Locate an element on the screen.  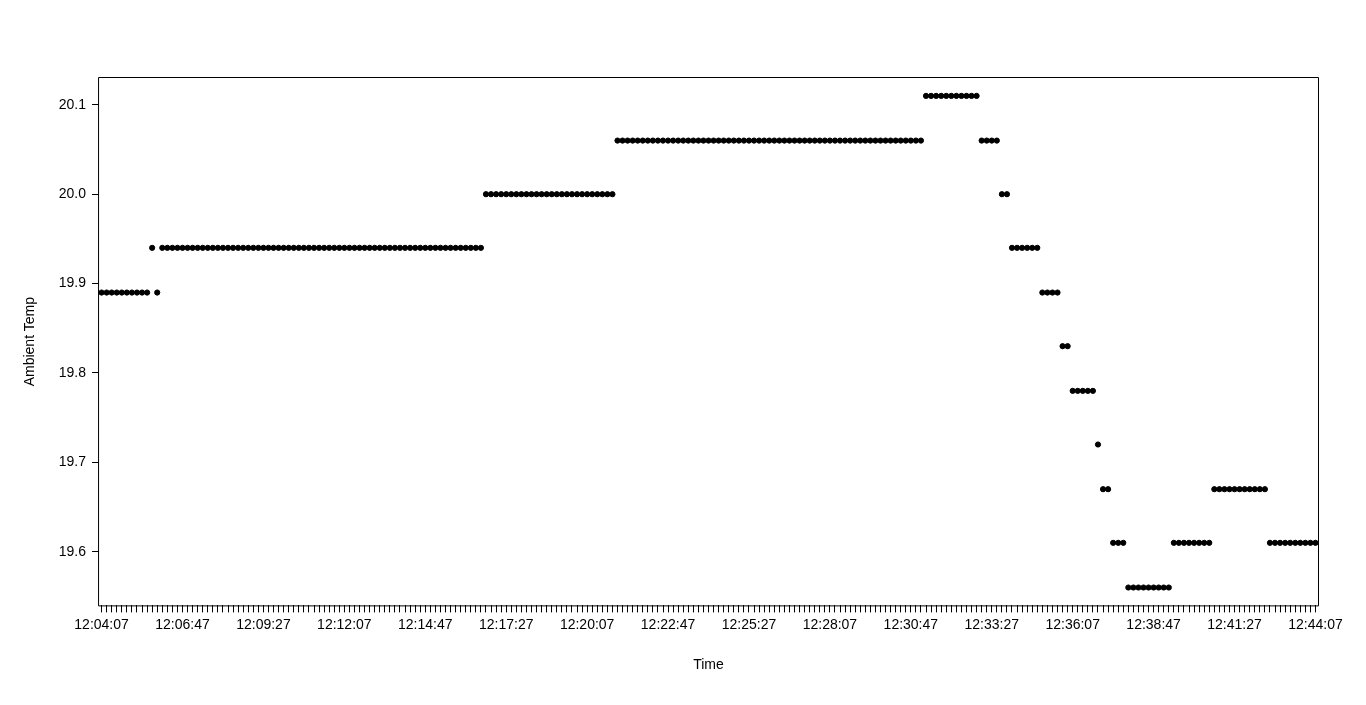
x-tick-label: 12:04:07 is located at coordinates (102, 623).